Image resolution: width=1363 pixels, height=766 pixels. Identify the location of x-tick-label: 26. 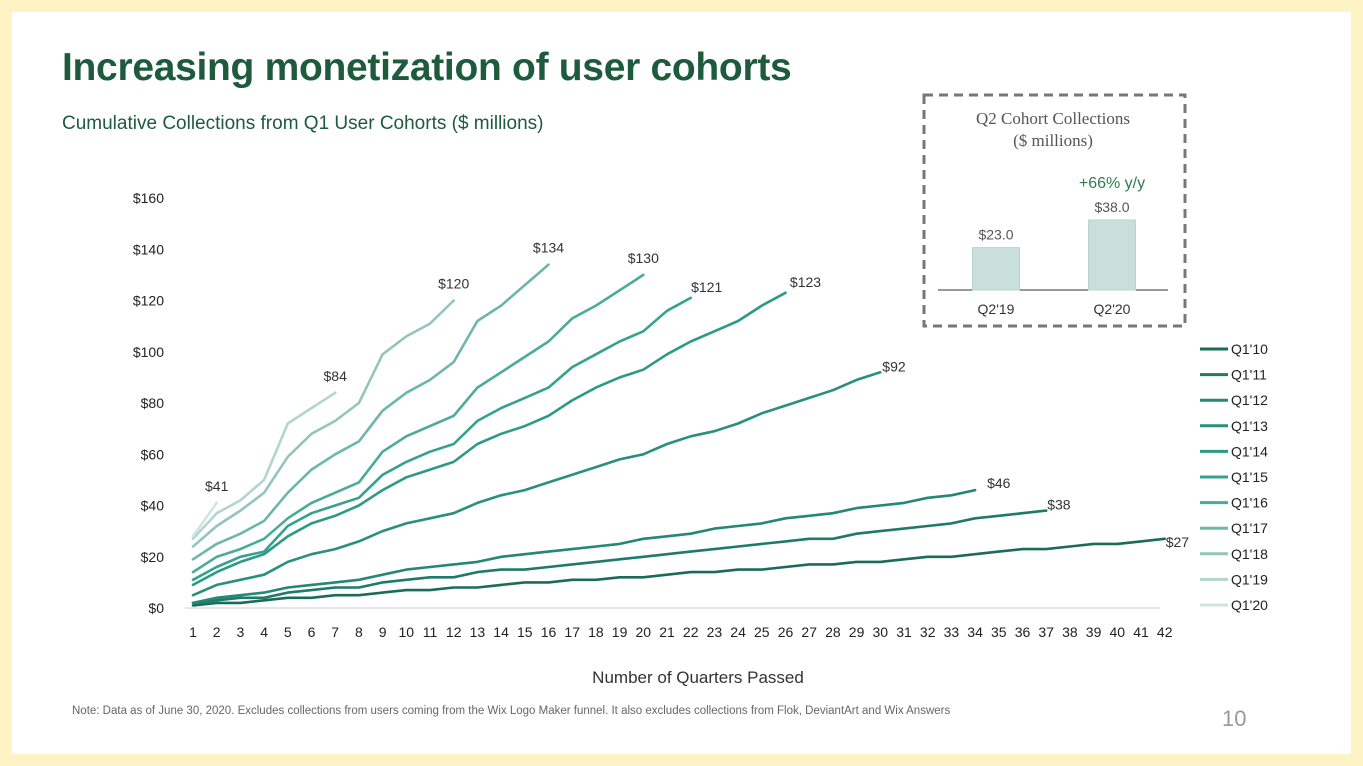
(786, 632).